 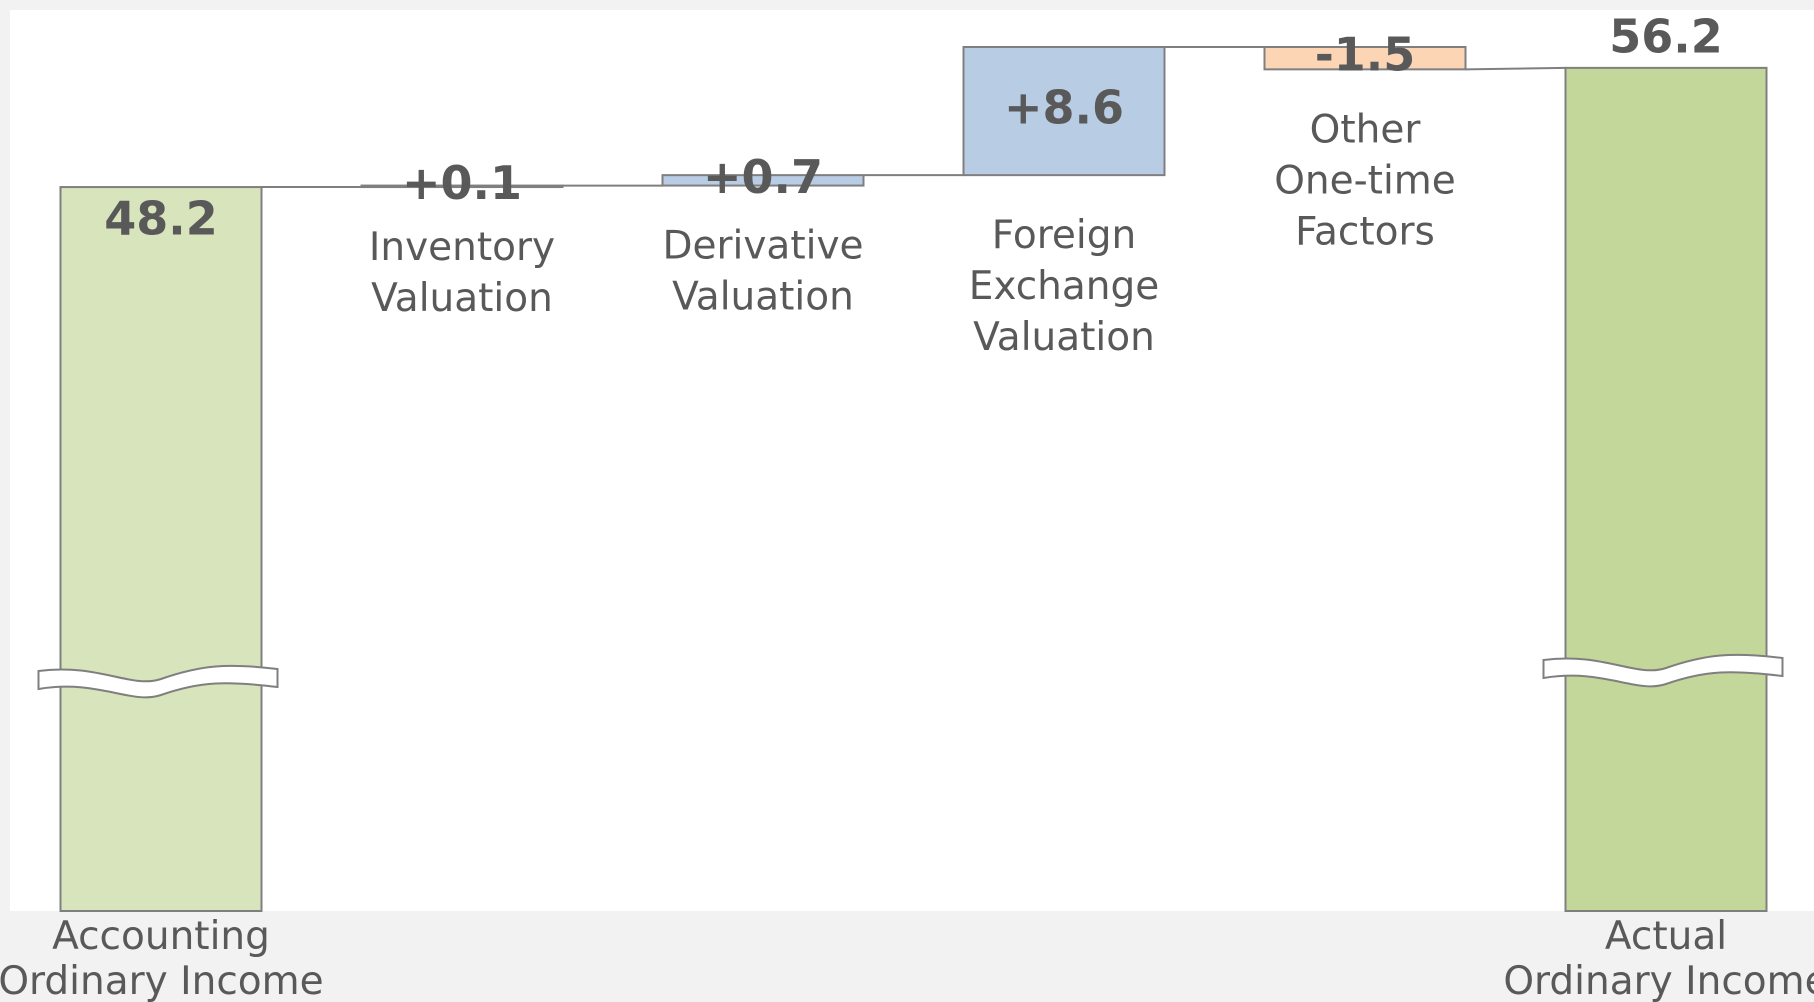 I want to click on value-label: 56.2, so click(x=1666, y=36).